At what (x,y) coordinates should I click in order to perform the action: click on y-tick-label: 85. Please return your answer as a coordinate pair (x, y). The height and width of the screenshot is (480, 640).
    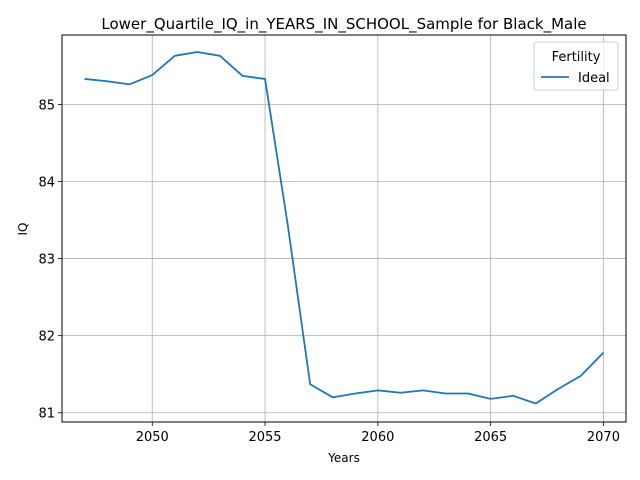
    Looking at the image, I should click on (46, 105).